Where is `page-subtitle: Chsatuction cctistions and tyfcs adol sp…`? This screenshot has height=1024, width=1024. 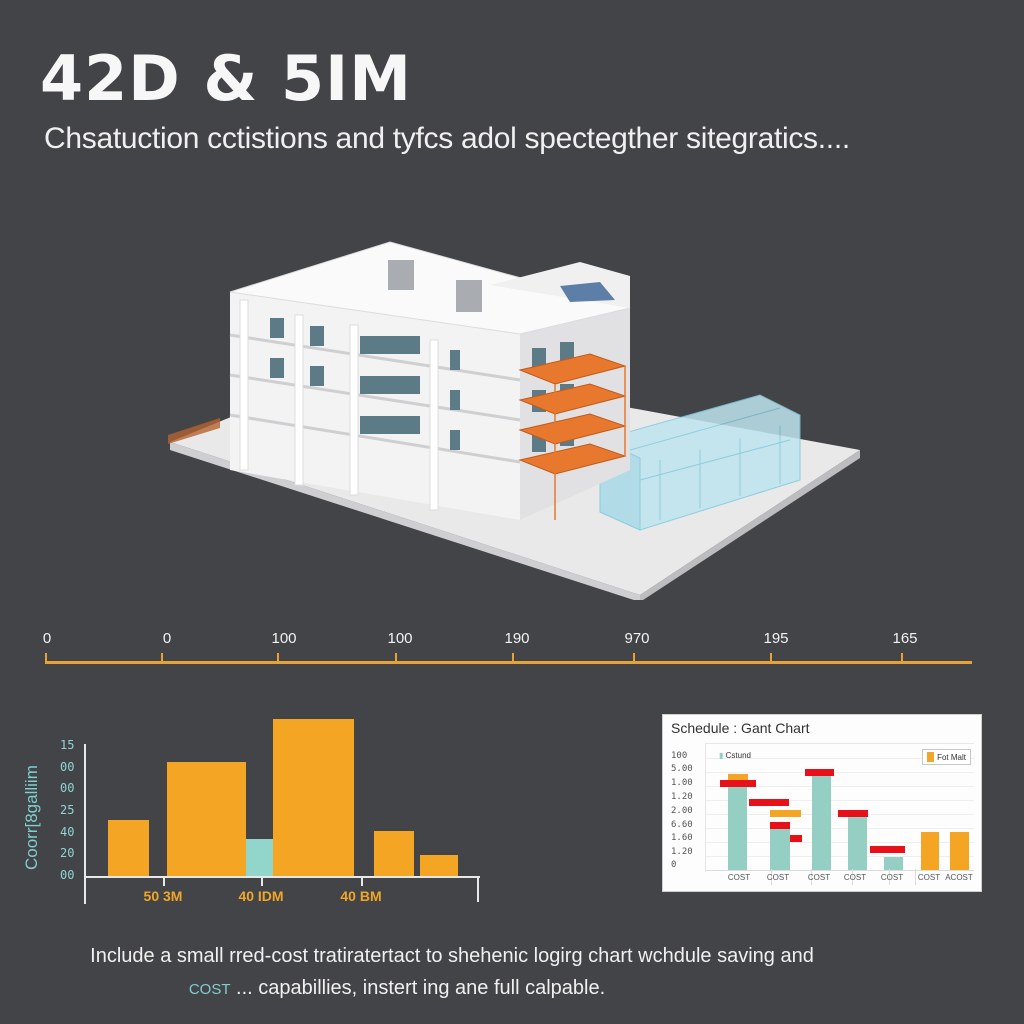
page-subtitle: Chsatuction cctistions and tyfcs adol sp… is located at coordinates (447, 138).